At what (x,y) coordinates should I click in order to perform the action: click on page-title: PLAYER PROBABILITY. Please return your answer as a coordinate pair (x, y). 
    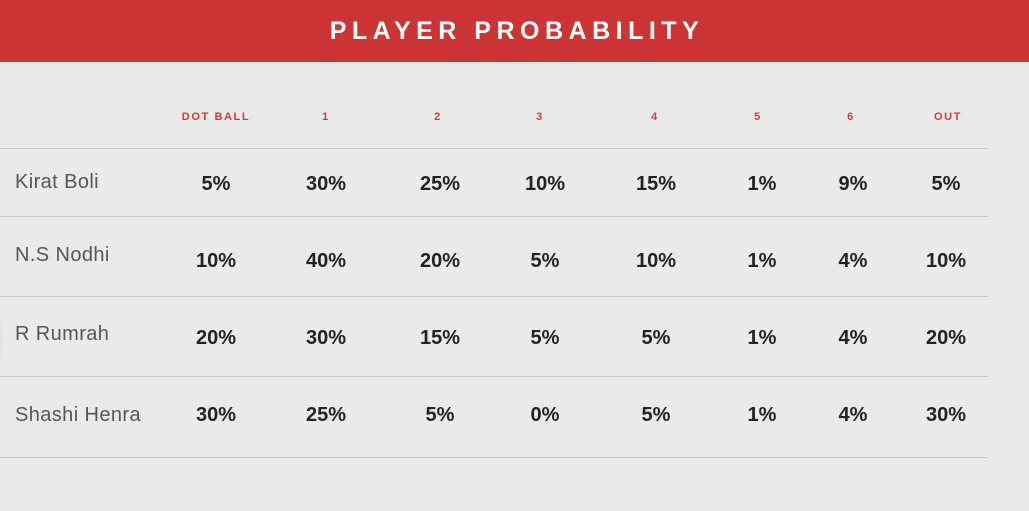
    Looking at the image, I should click on (517, 30).